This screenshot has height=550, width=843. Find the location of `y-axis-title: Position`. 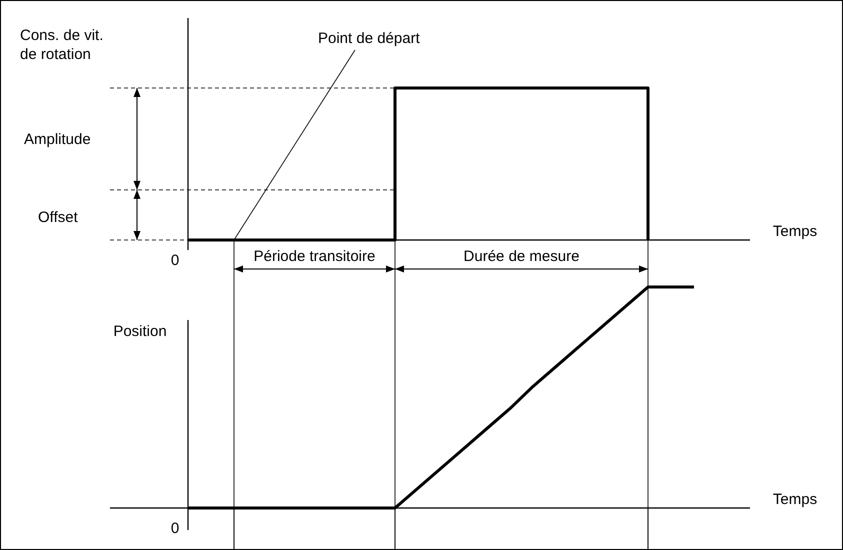

y-axis-title: Position is located at coordinates (140, 331).